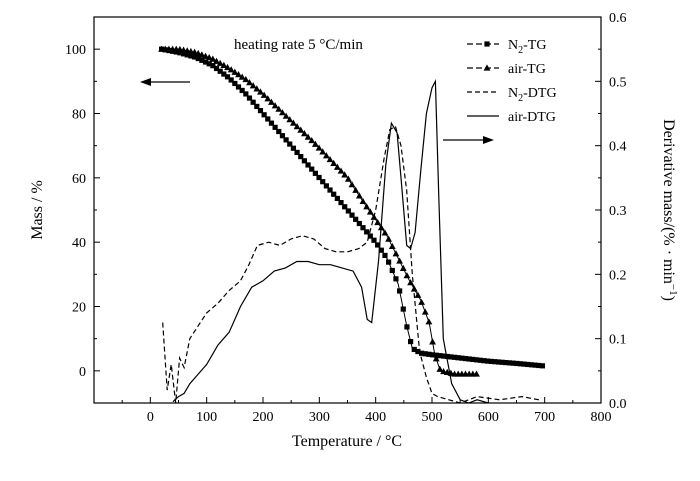 The width and height of the screenshot is (700, 481). Describe the element at coordinates (506, 69) in the screenshot. I see `legend-item-1: air-TG` at that location.